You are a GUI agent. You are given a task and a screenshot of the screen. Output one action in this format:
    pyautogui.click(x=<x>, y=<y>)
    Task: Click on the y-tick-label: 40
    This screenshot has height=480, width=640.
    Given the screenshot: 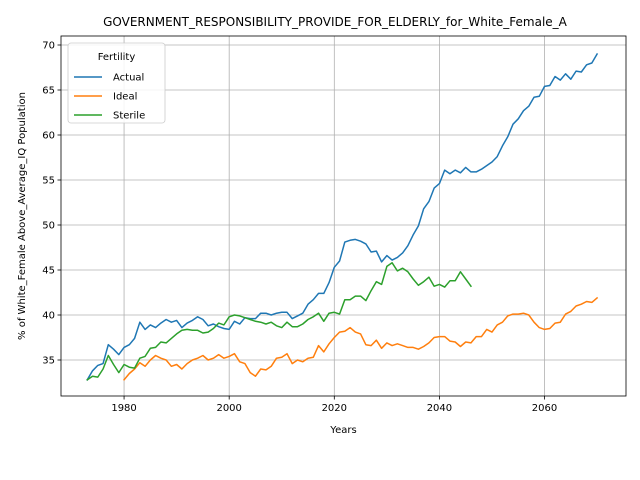 What is the action you would take?
    pyautogui.click(x=48, y=316)
    